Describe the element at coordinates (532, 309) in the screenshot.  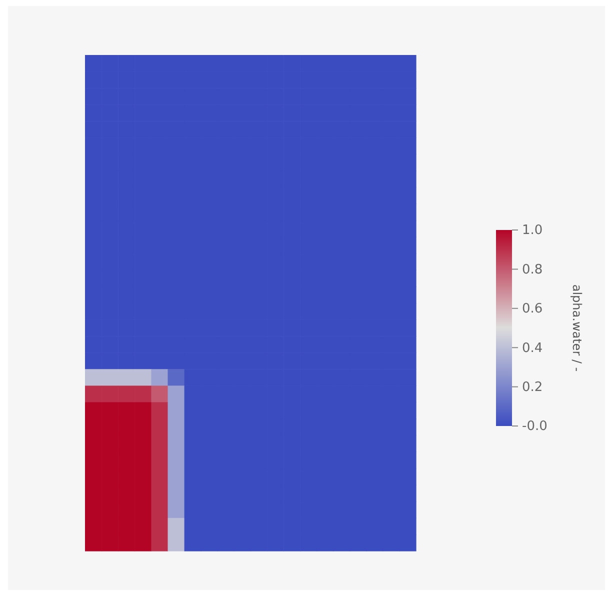
I see `color-bar-label: 0.6` at that location.